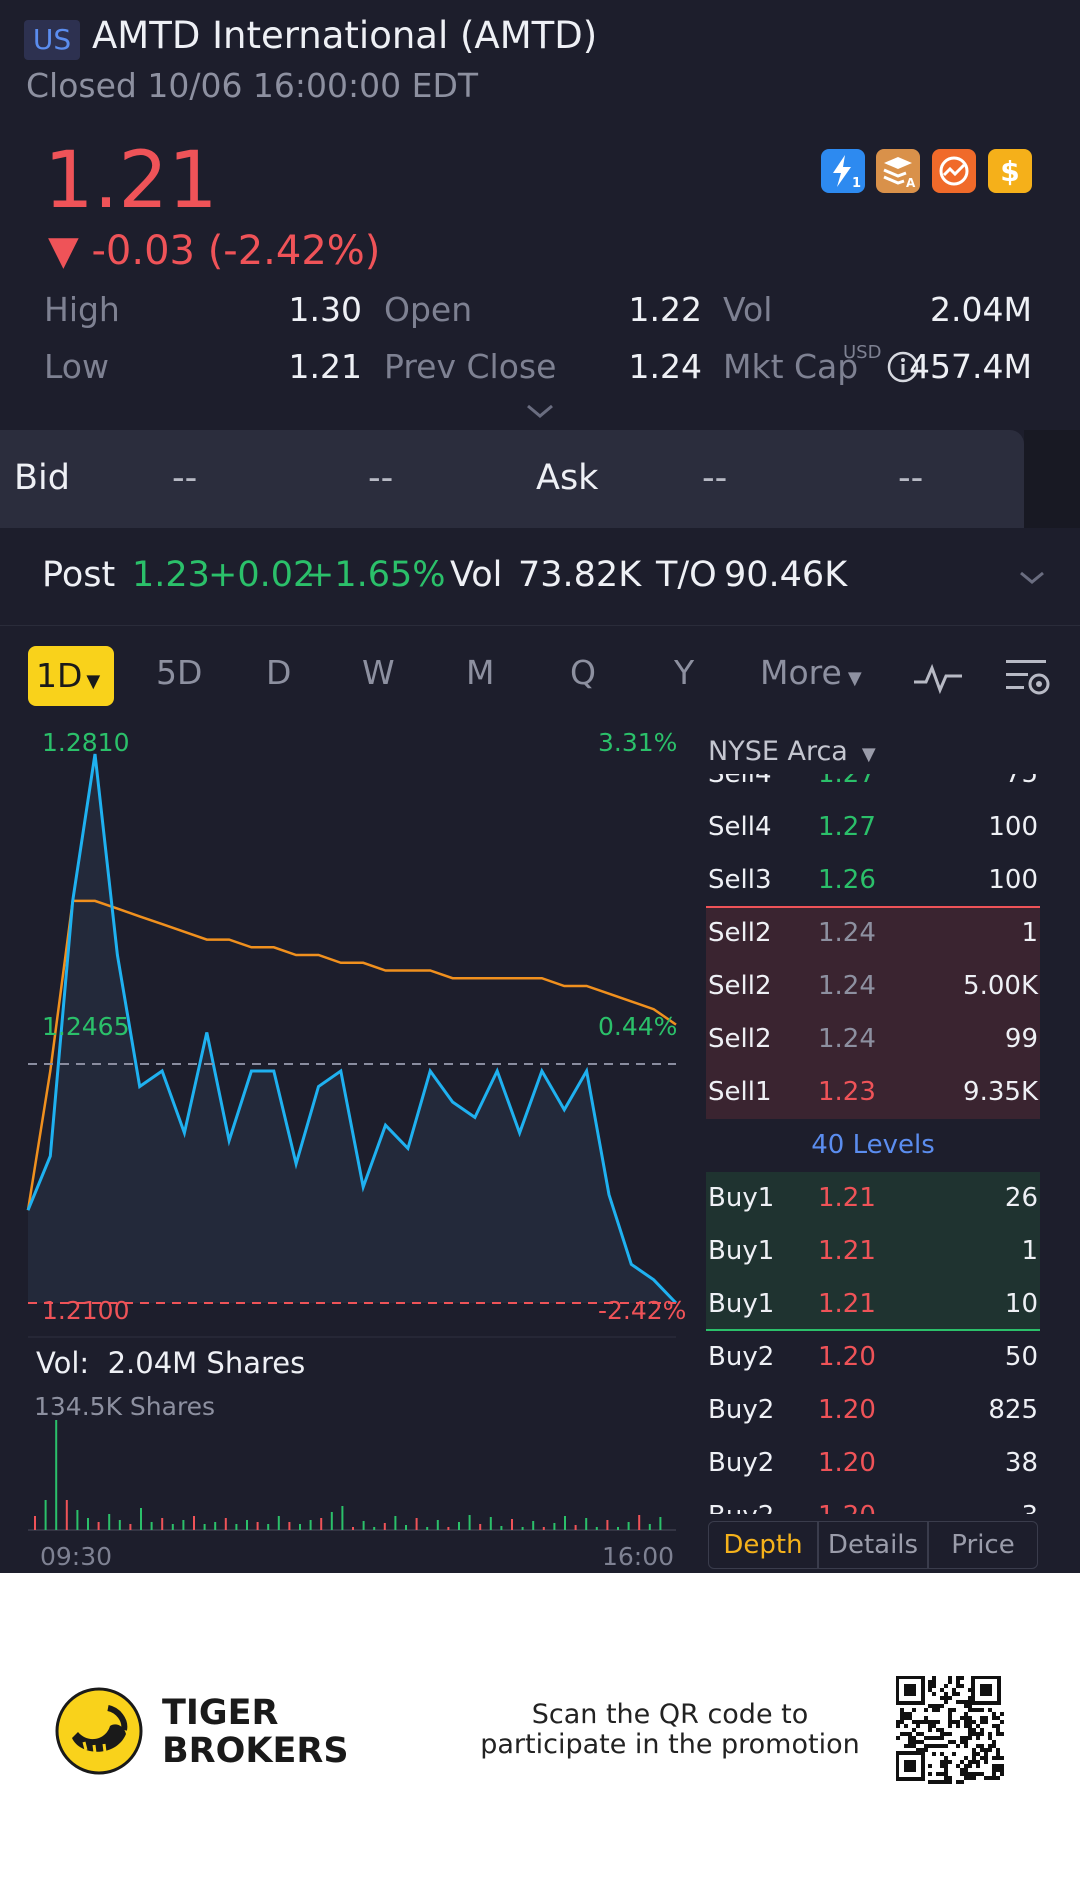  I want to click on buy-row: Buy2 1.20 3, so click(873, 1502).